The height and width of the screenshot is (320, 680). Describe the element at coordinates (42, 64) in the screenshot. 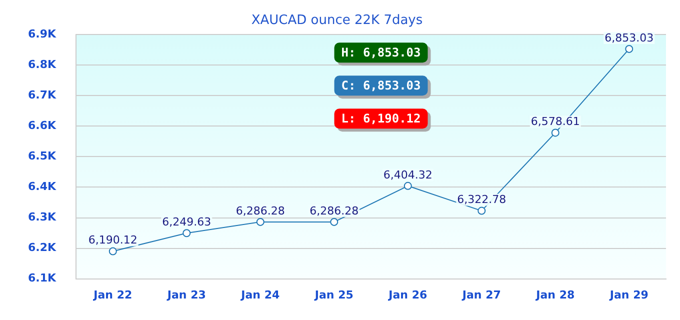

I see `y-tick-label: 6.8K` at that location.